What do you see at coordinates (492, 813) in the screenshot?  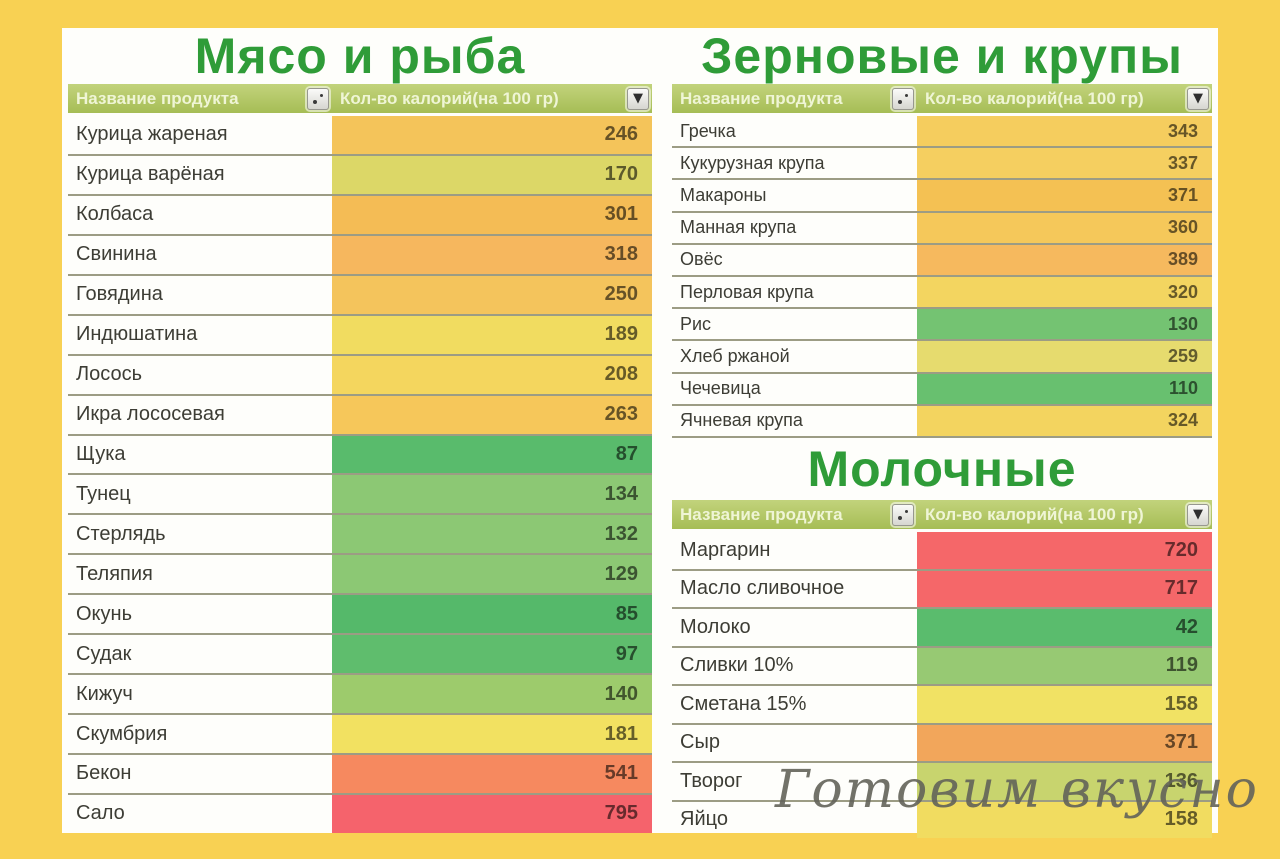 I see `calorie-value: 795` at bounding box center [492, 813].